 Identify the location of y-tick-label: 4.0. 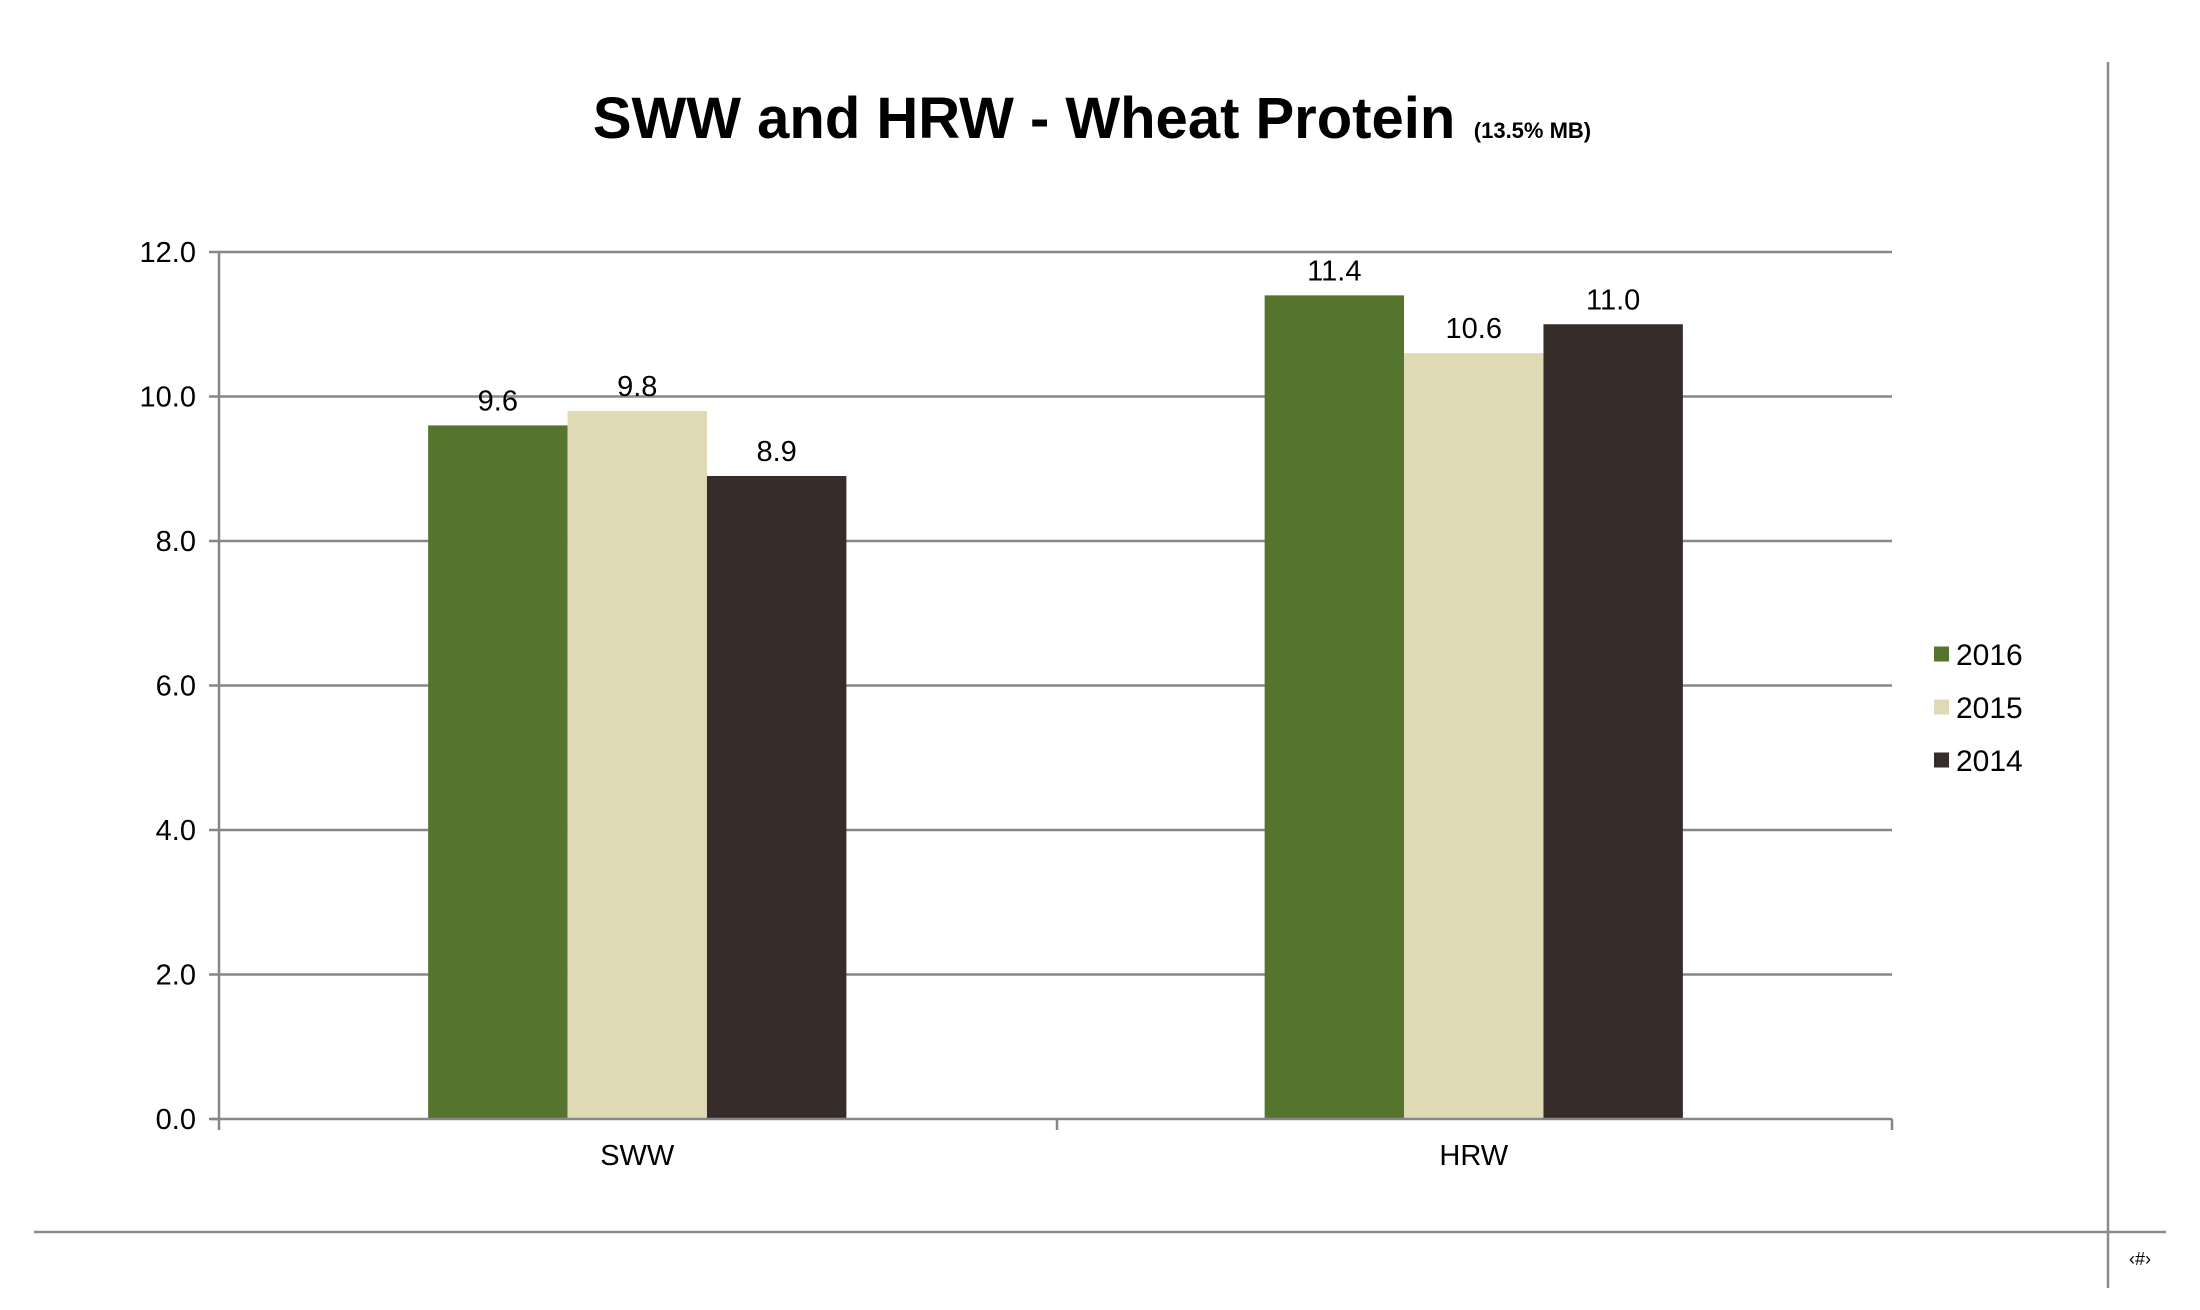
(176, 831).